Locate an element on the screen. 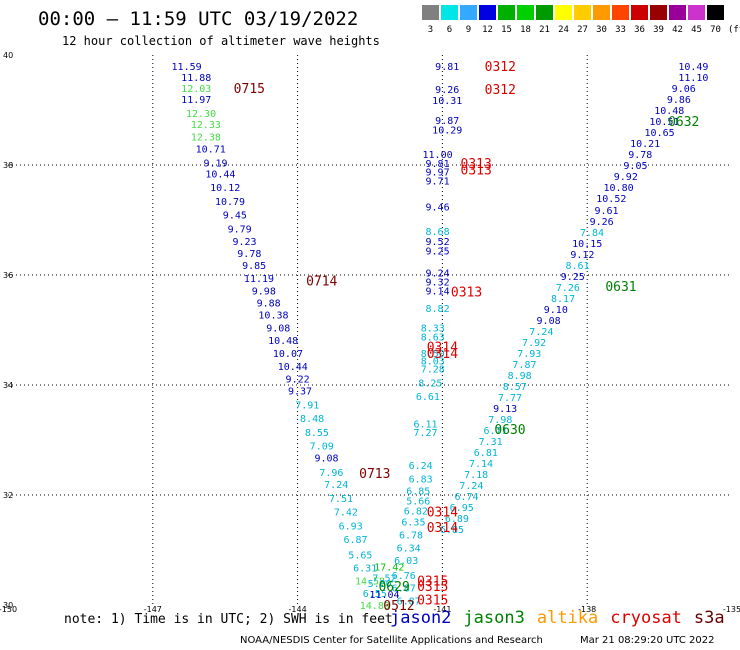 This screenshot has width=740, height=650. scale-label-70: 70 is located at coordinates (715, 30).